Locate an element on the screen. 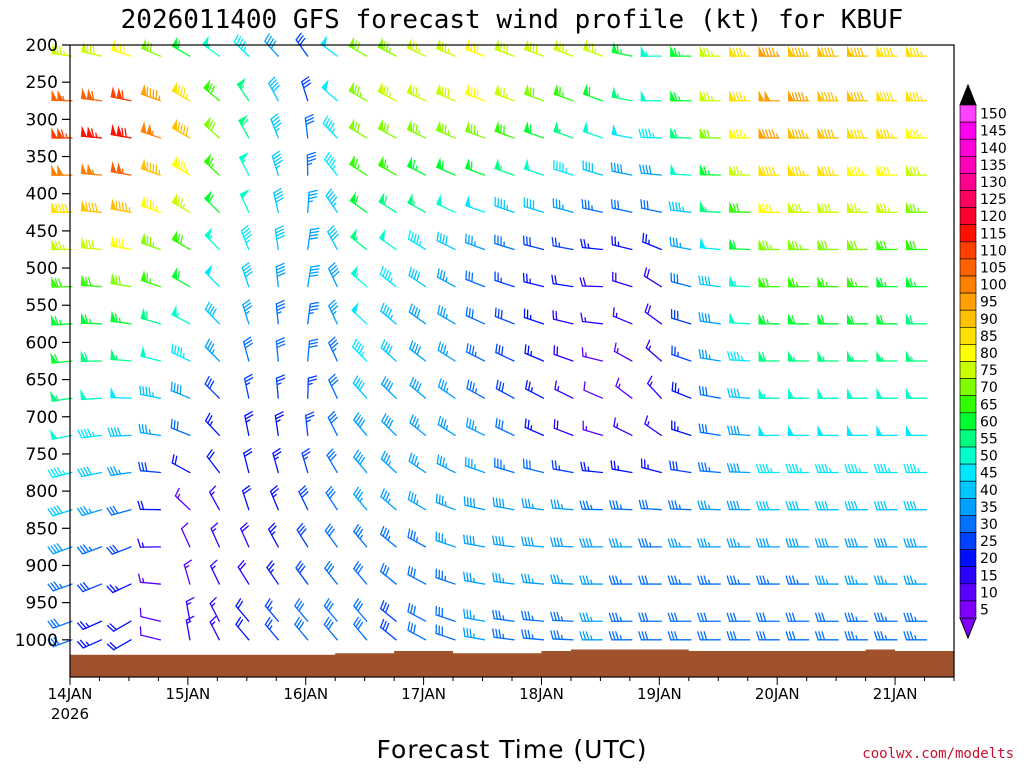  colorbar-label: 130 is located at coordinates (993, 183).